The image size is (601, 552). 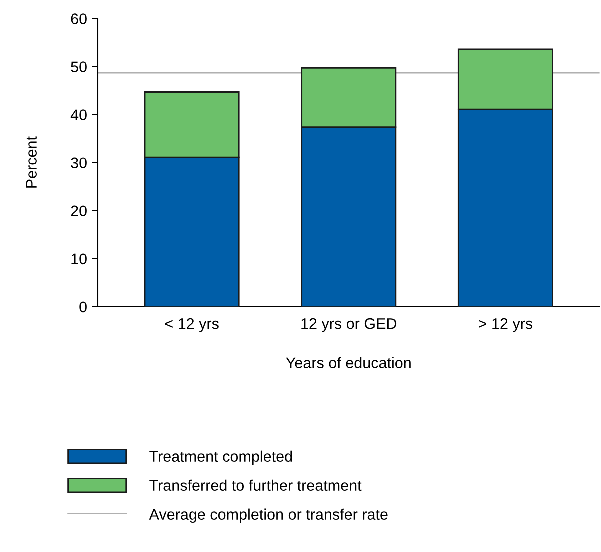 What do you see at coordinates (78, 115) in the screenshot?
I see `y-tick-label: 40` at bounding box center [78, 115].